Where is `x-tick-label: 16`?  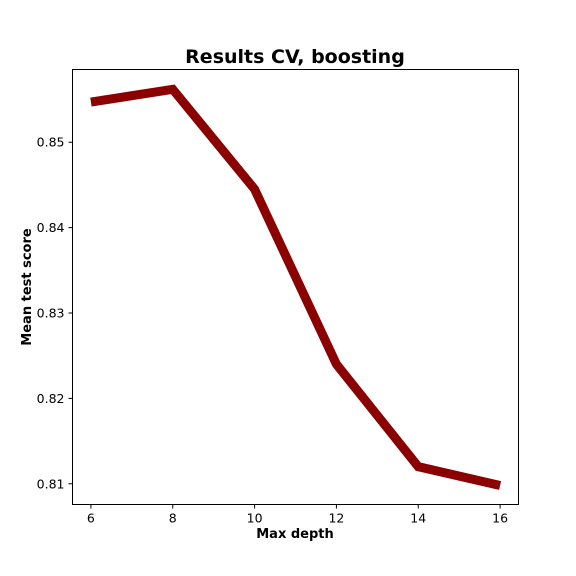 x-tick-label: 16 is located at coordinates (500, 518).